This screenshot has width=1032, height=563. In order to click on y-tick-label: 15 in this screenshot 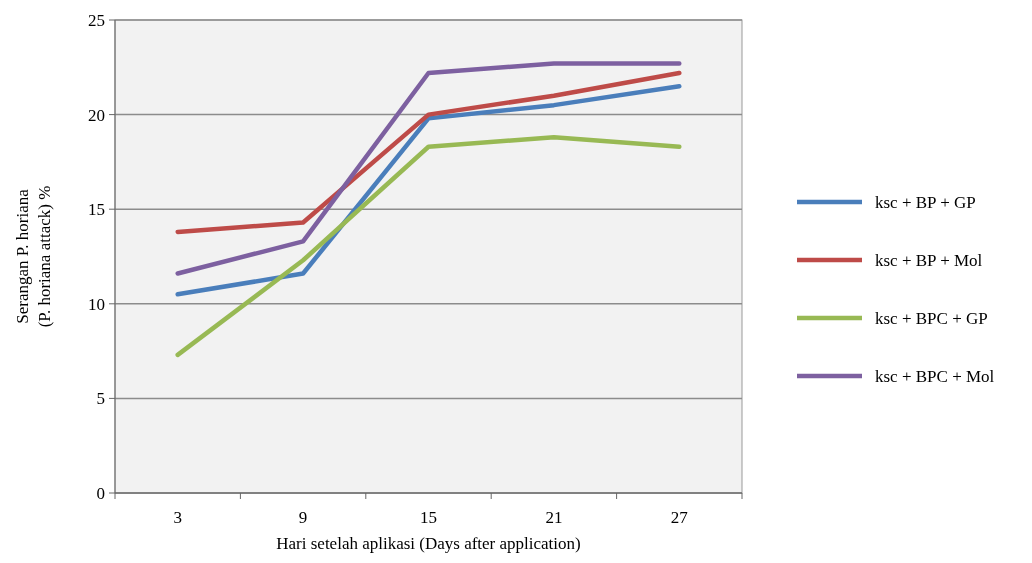, I will do `click(96, 210)`.